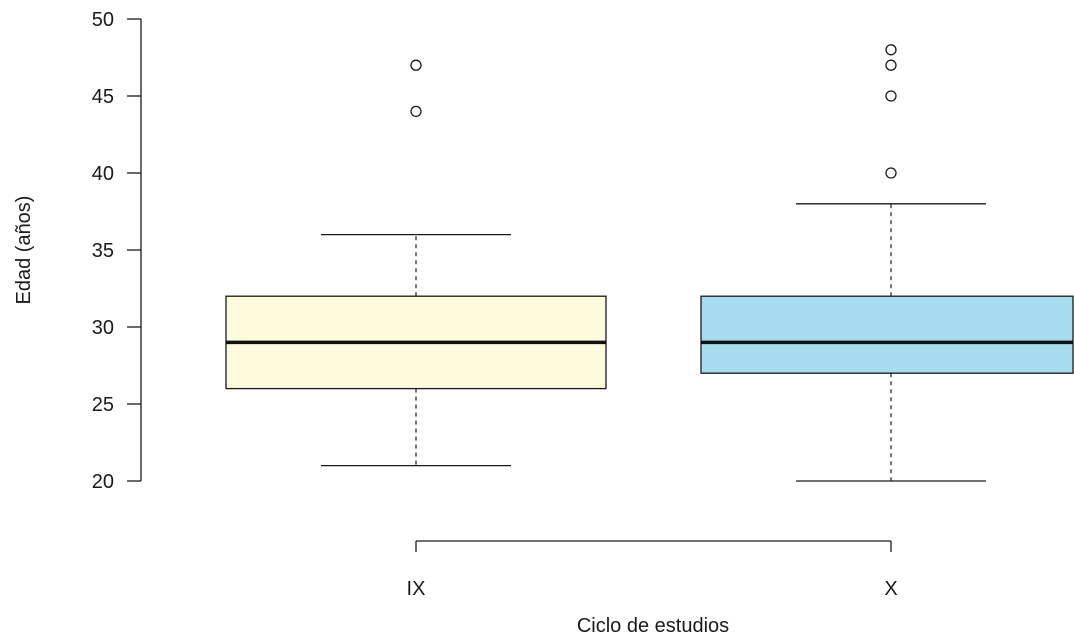 The height and width of the screenshot is (637, 1074). What do you see at coordinates (103, 97) in the screenshot?
I see `y-tick-label: 45` at bounding box center [103, 97].